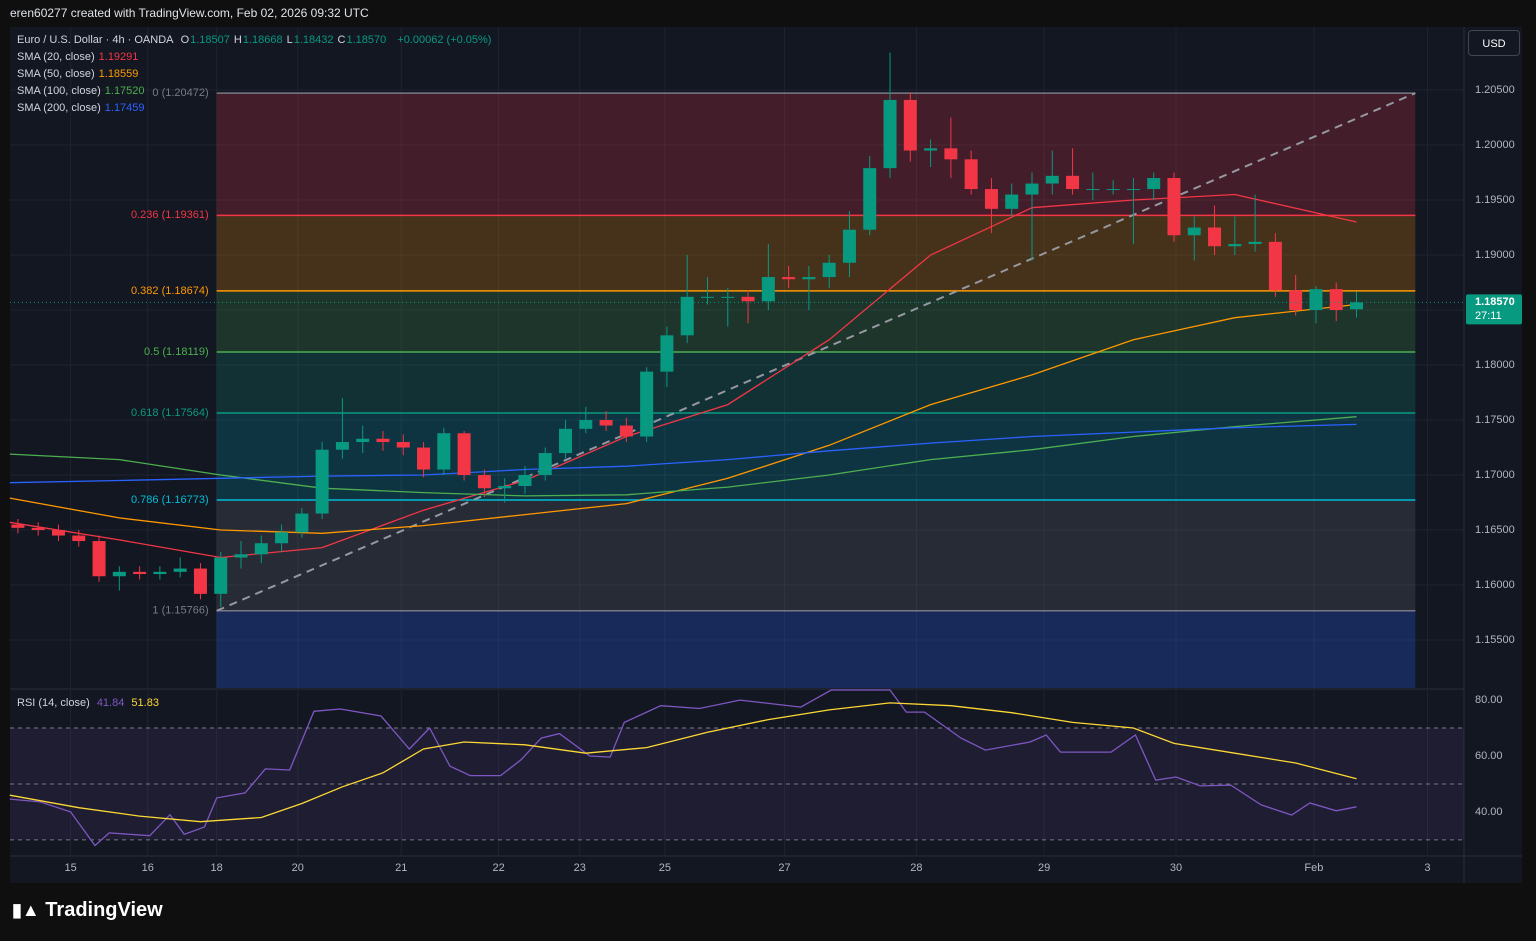 The width and height of the screenshot is (1536, 941). I want to click on indicator-name: SMA (200, close), so click(59, 108).